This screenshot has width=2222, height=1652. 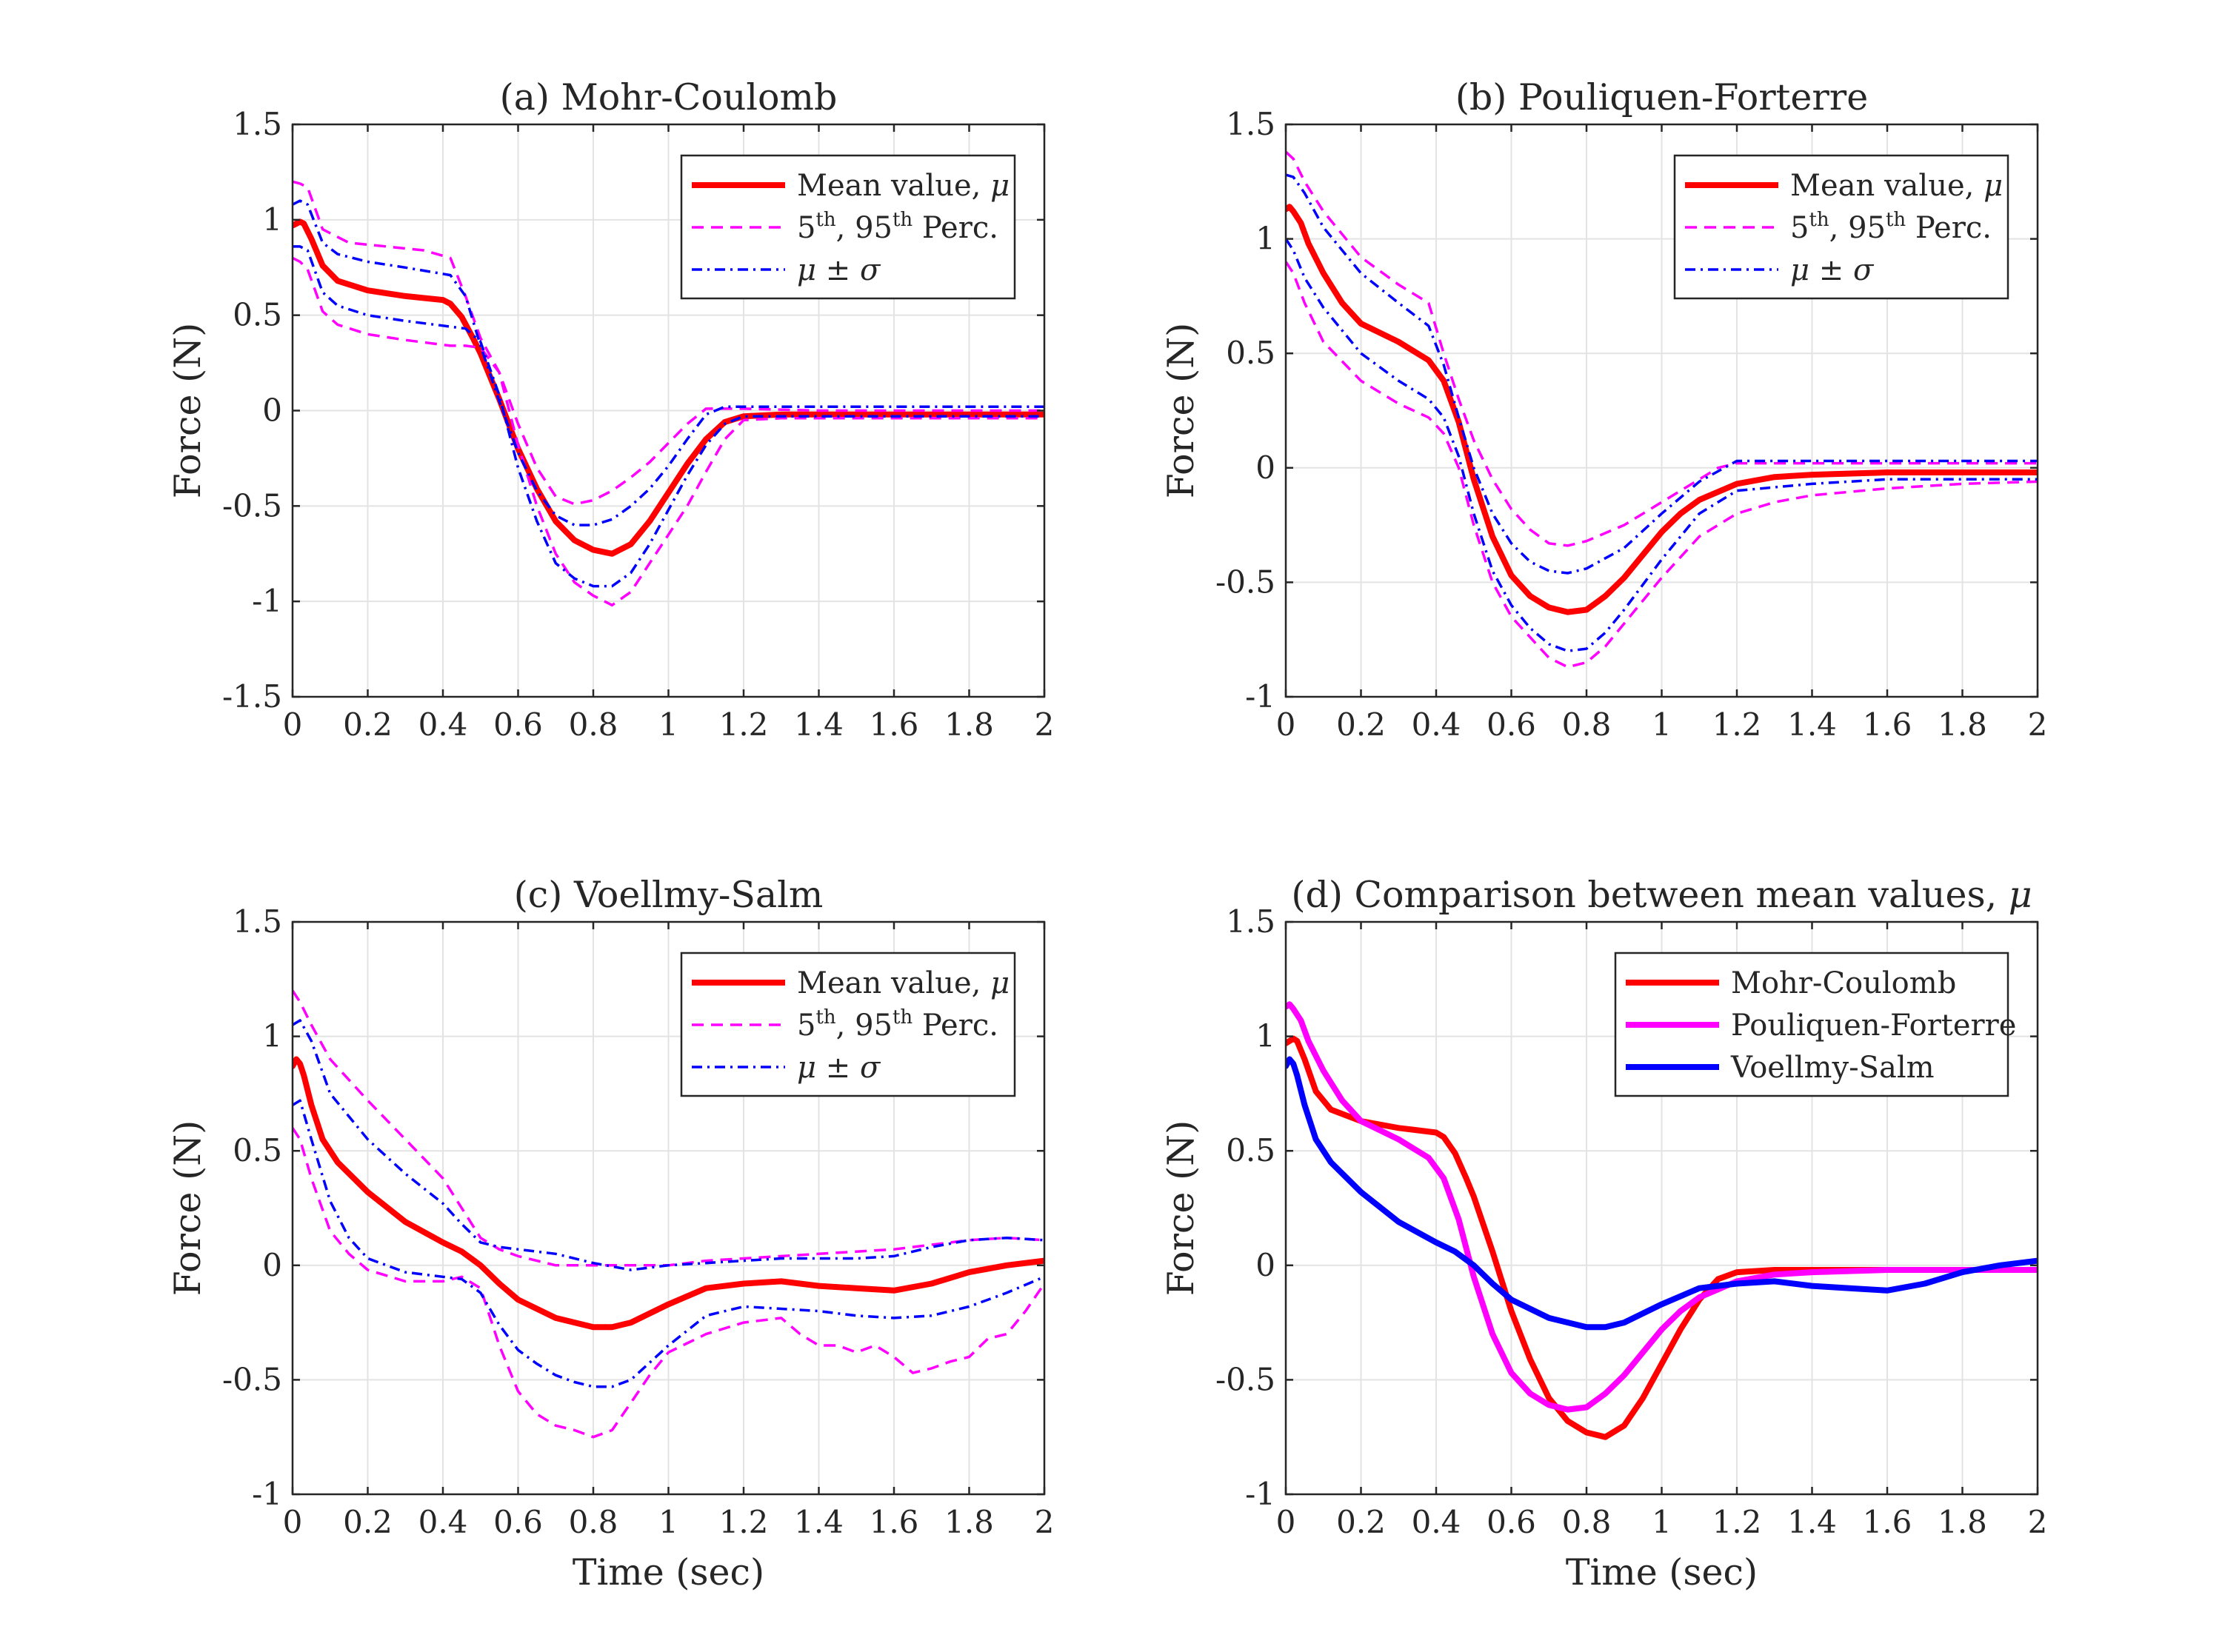 What do you see at coordinates (669, 97) in the screenshot?
I see `chart-title: (a) Mohr-Coulomb` at bounding box center [669, 97].